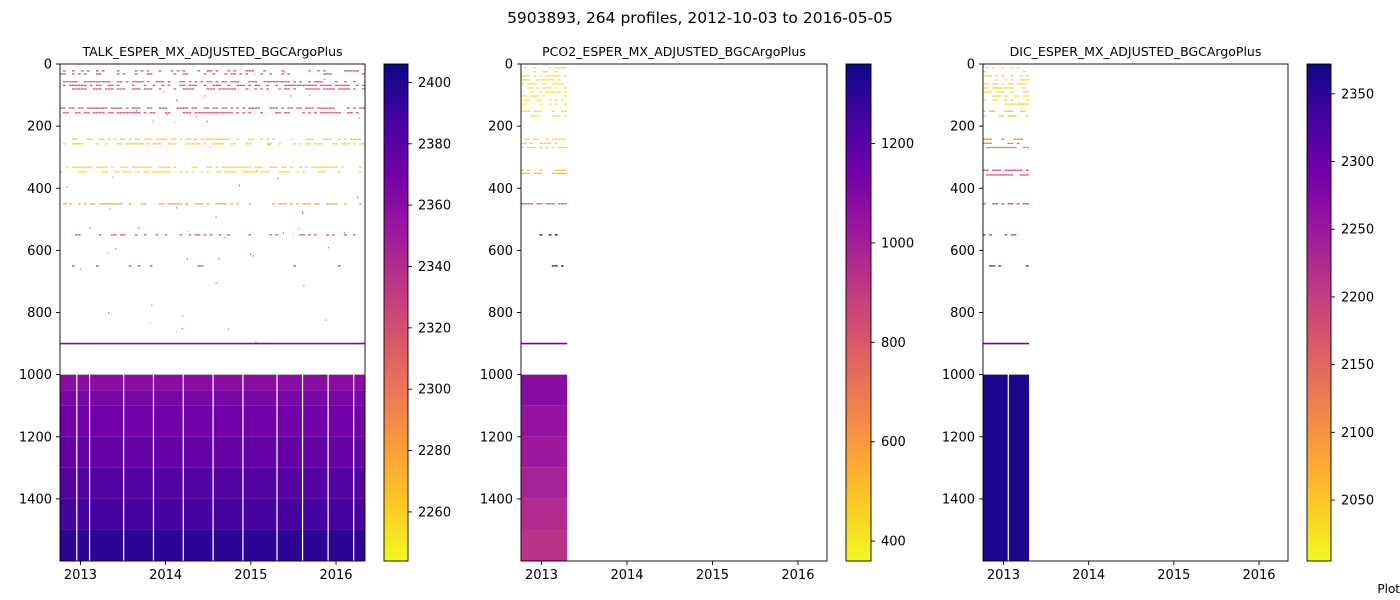  I want to click on depth-line, so click(212, 343).